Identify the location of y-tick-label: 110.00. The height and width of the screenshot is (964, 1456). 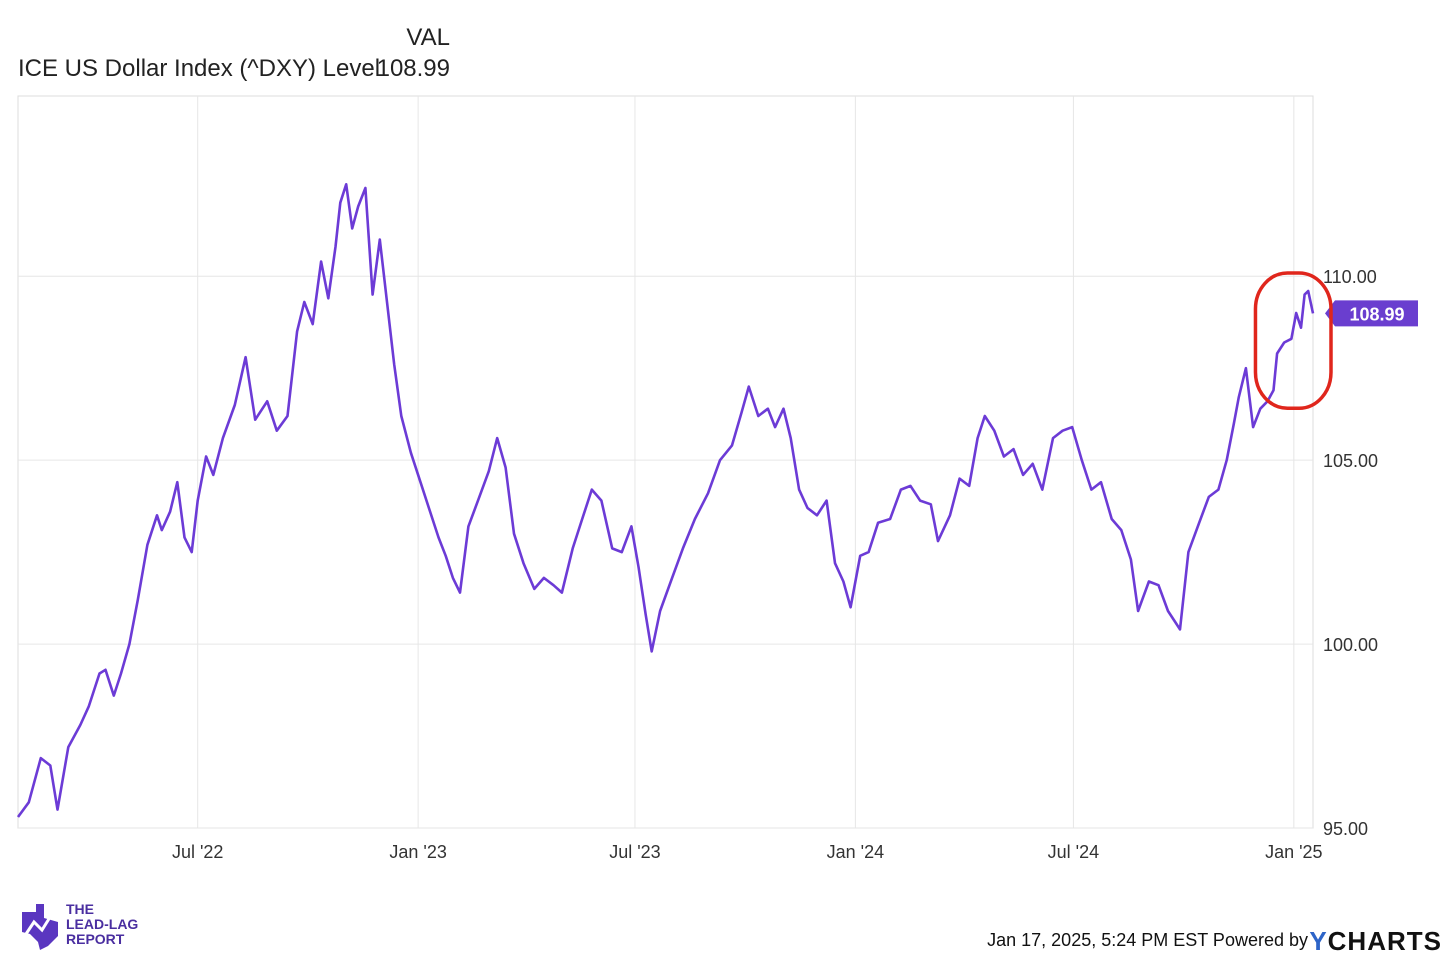
(1350, 277).